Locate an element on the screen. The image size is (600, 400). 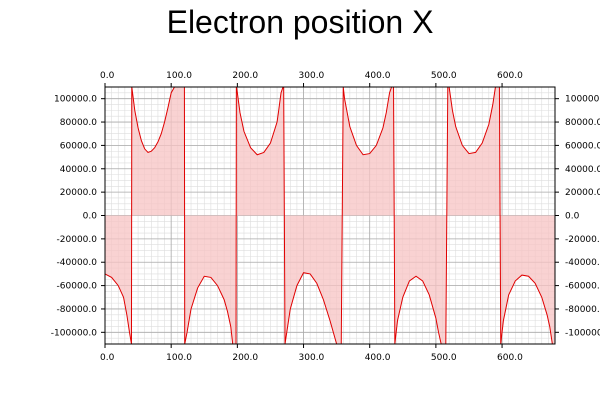
y-tick-label-left: 60000.0 is located at coordinates (78, 146).